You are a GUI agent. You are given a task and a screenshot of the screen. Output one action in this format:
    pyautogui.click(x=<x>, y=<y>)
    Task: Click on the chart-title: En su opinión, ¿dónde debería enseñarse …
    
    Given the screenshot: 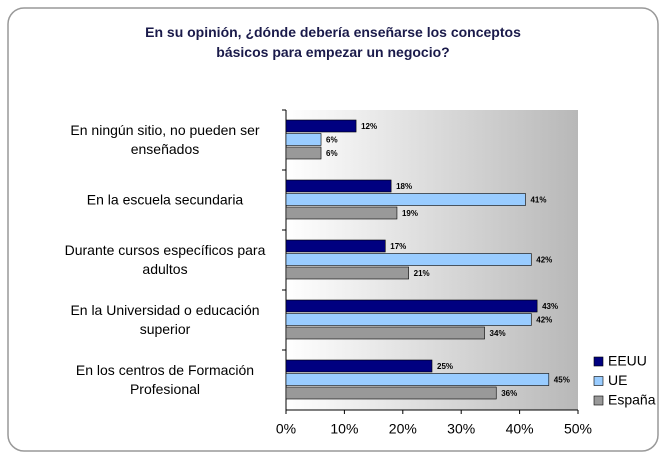 What is the action you would take?
    pyautogui.click(x=333, y=42)
    